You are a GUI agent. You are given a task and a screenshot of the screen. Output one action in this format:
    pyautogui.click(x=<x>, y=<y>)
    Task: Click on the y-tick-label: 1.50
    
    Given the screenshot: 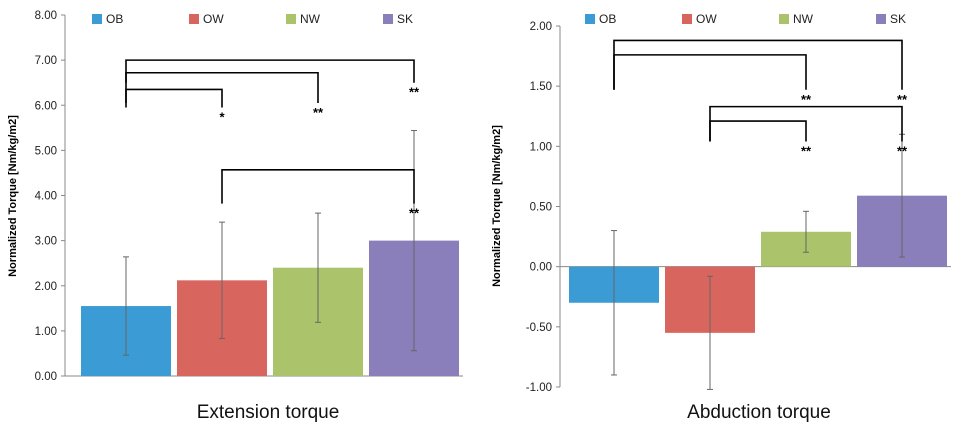 What is the action you would take?
    pyautogui.click(x=541, y=87)
    